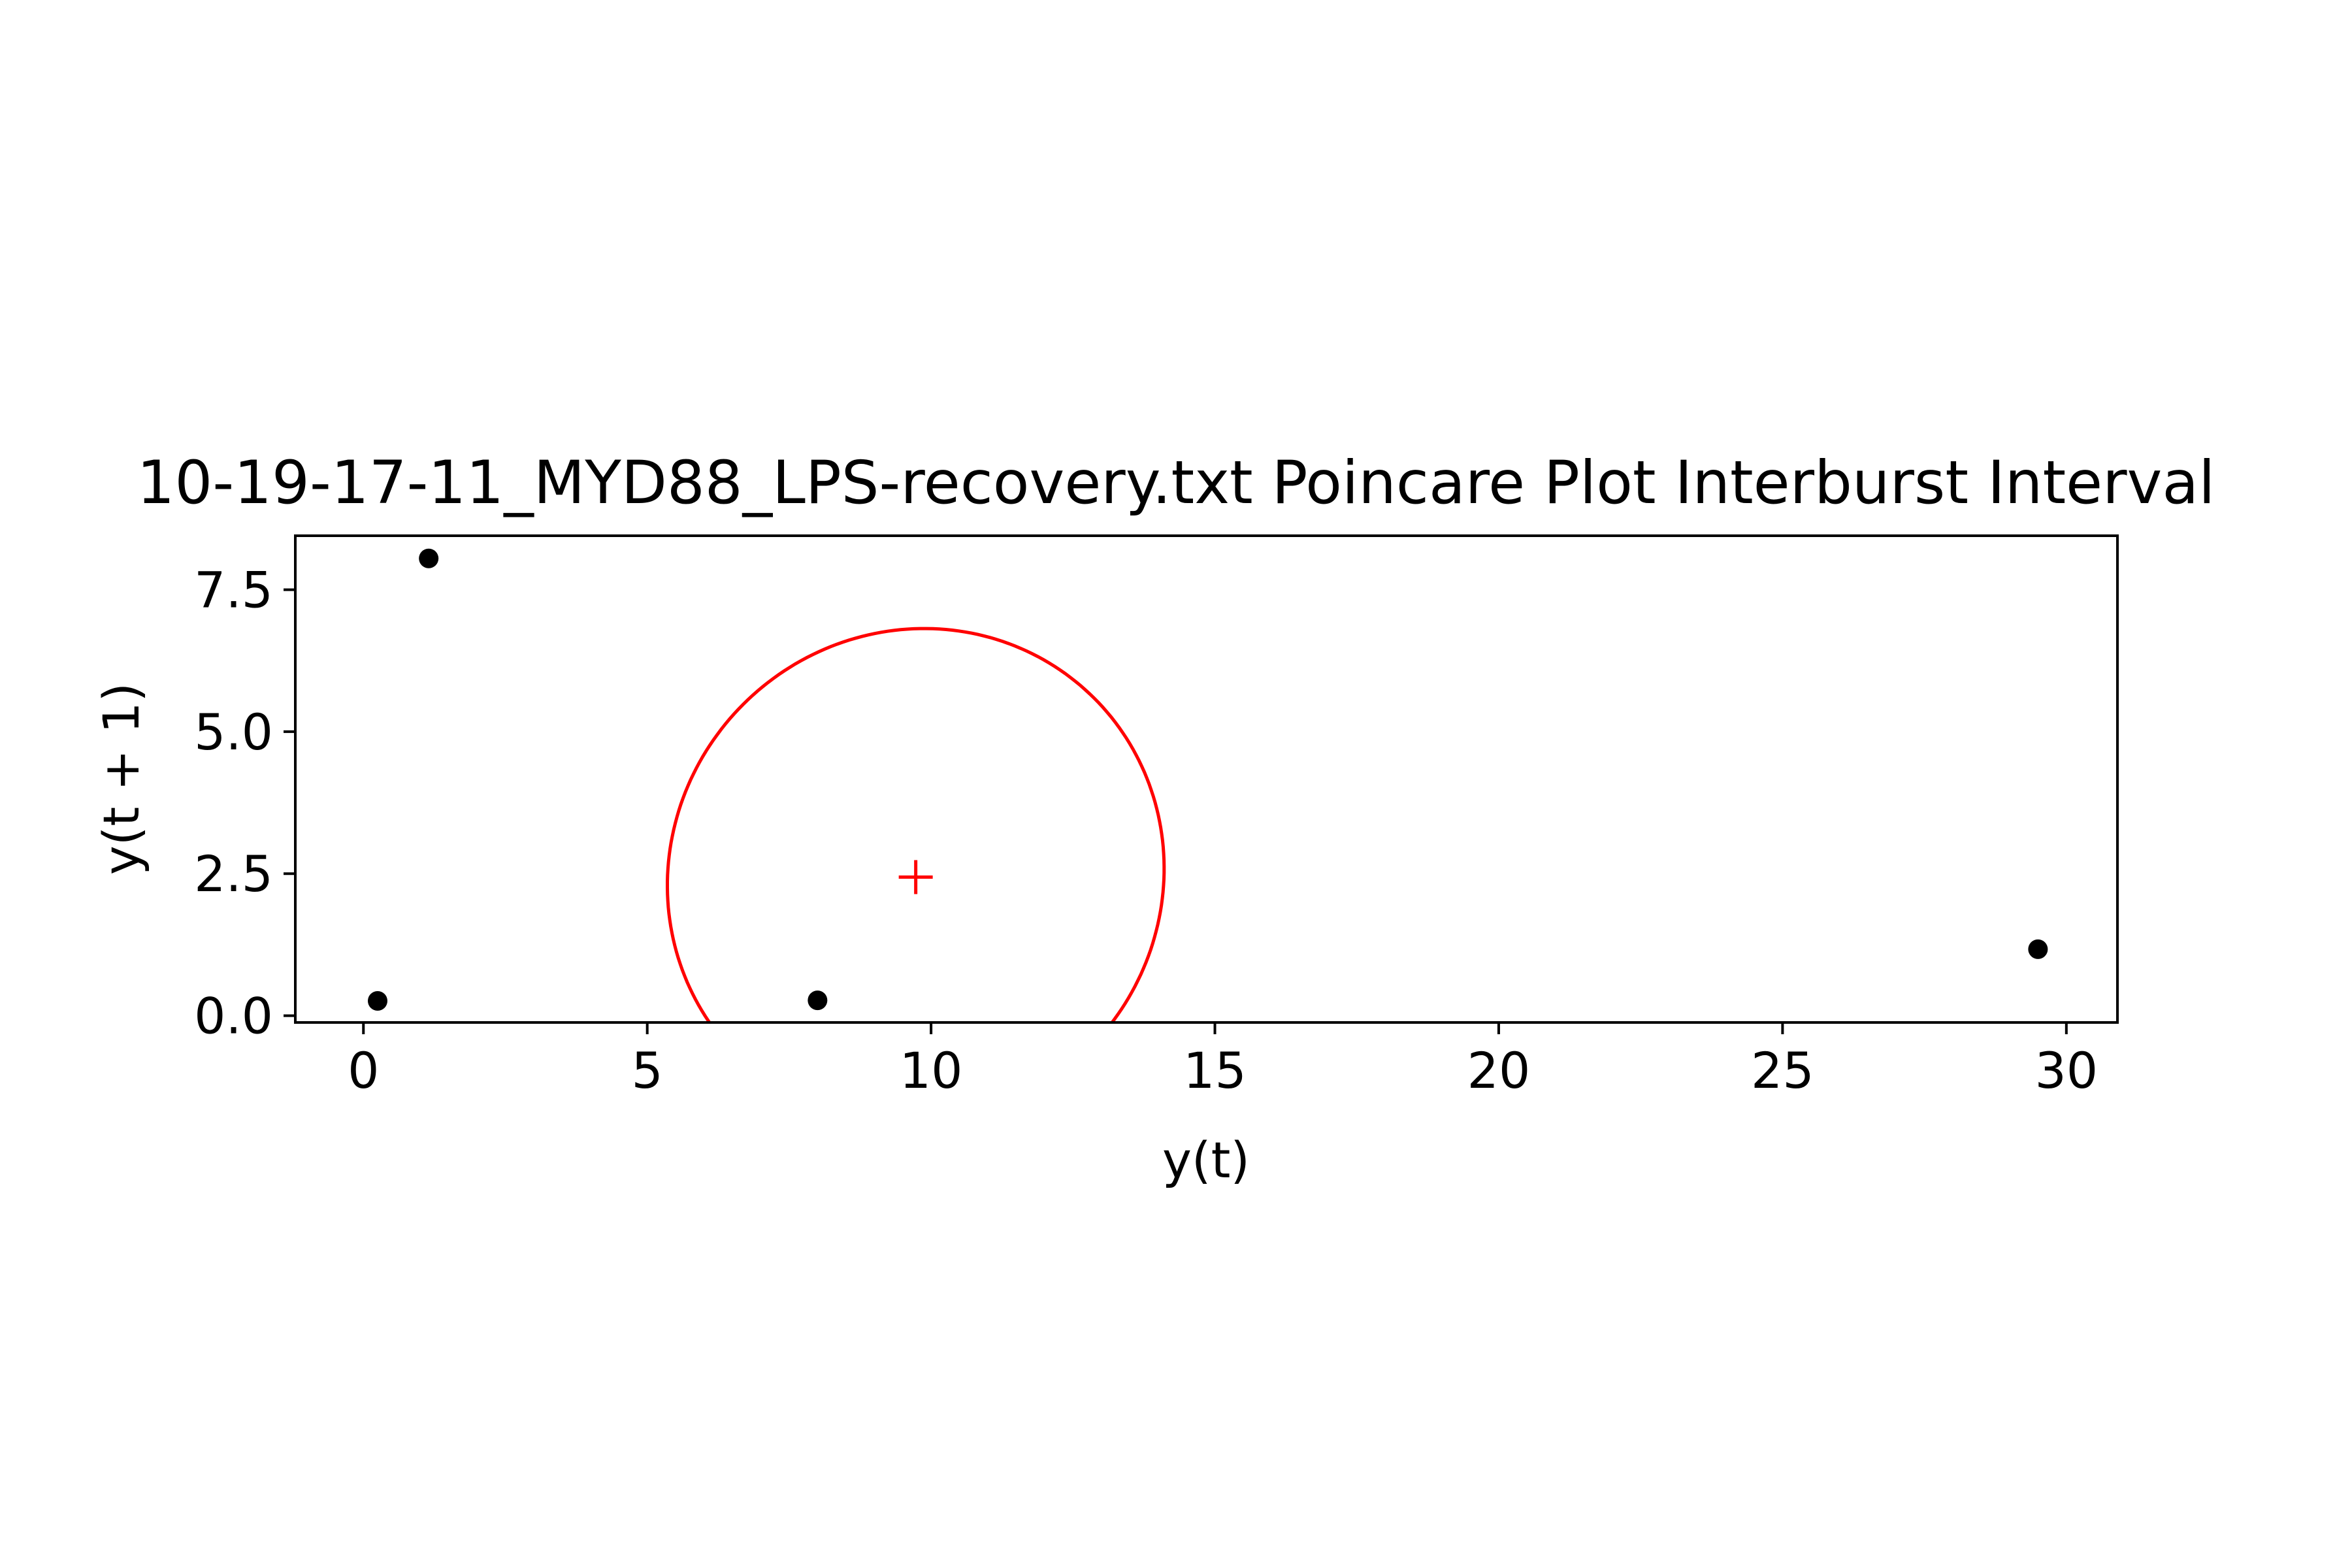 Image resolution: width=2352 pixels, height=1568 pixels. Describe the element at coordinates (1782, 1070) in the screenshot. I see `x-tick-label: 25` at that location.